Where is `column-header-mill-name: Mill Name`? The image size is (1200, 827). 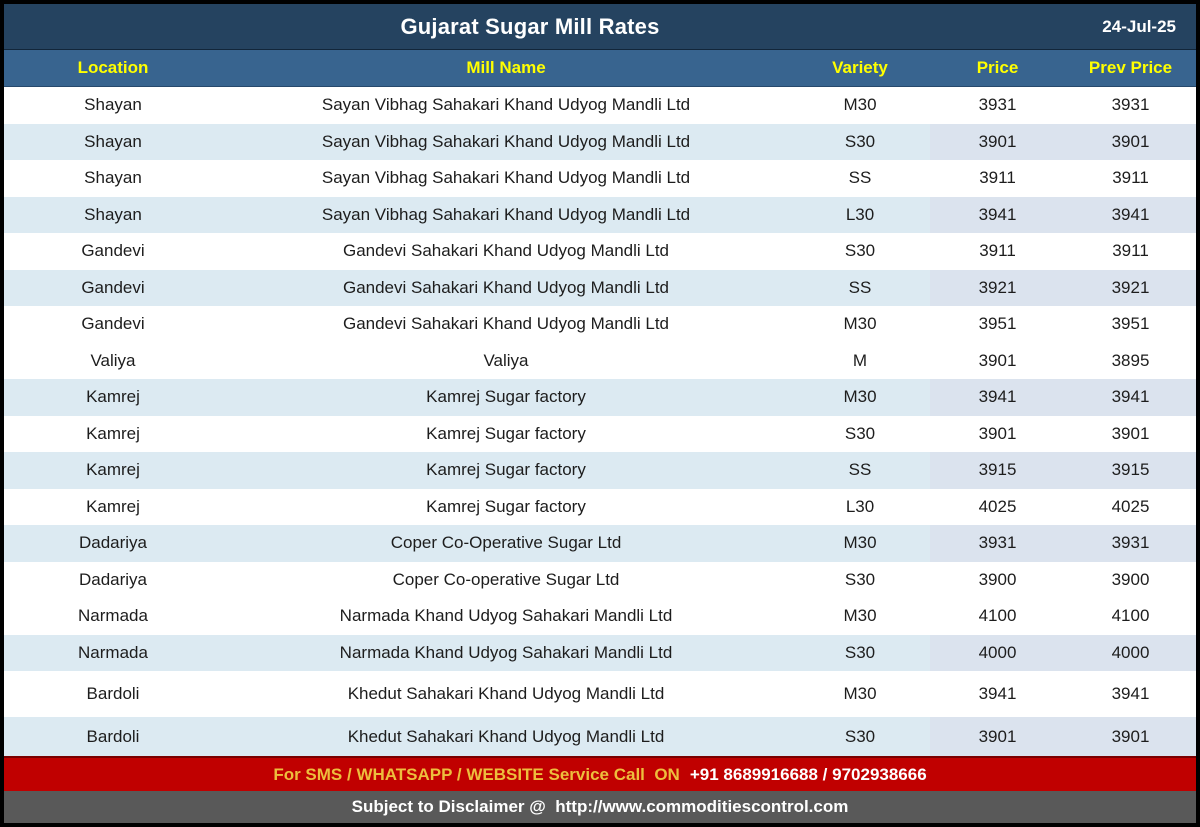 column-header-mill-name: Mill Name is located at coordinates (506, 67).